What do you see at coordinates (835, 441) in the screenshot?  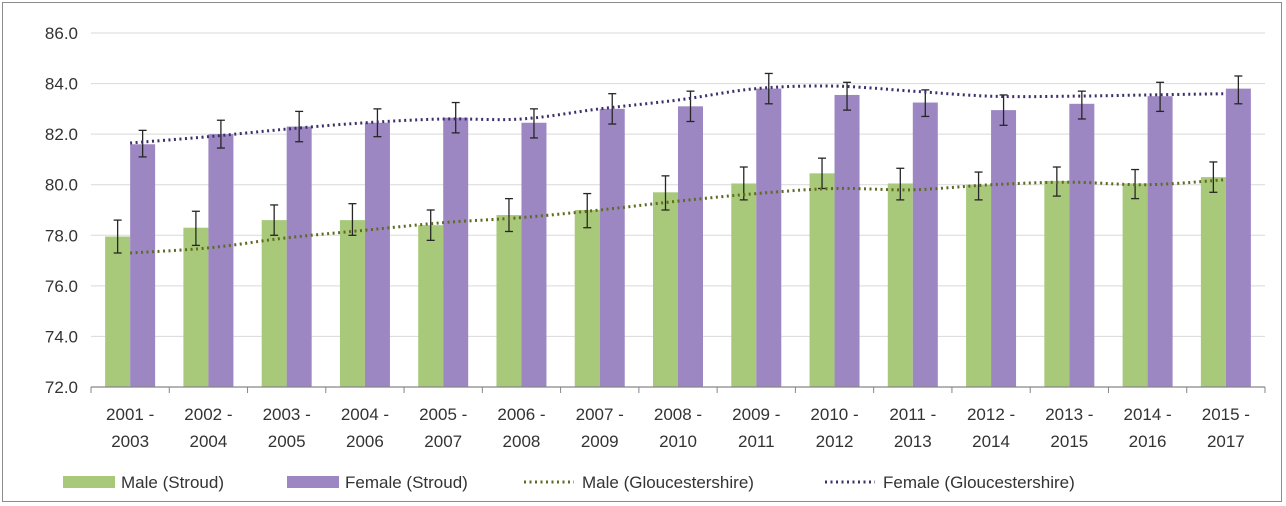 I see `x-tick-label: 2012` at bounding box center [835, 441].